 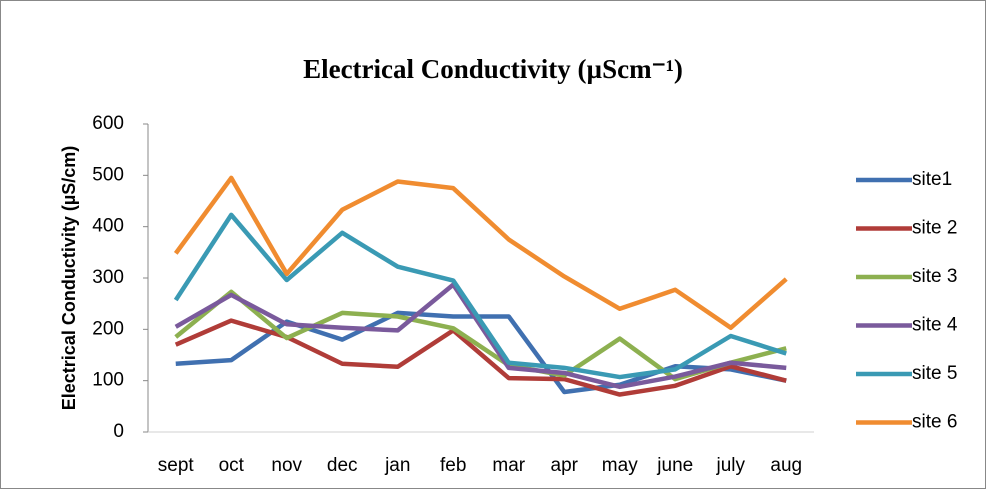 I want to click on legend-label: site 4, so click(x=935, y=325).